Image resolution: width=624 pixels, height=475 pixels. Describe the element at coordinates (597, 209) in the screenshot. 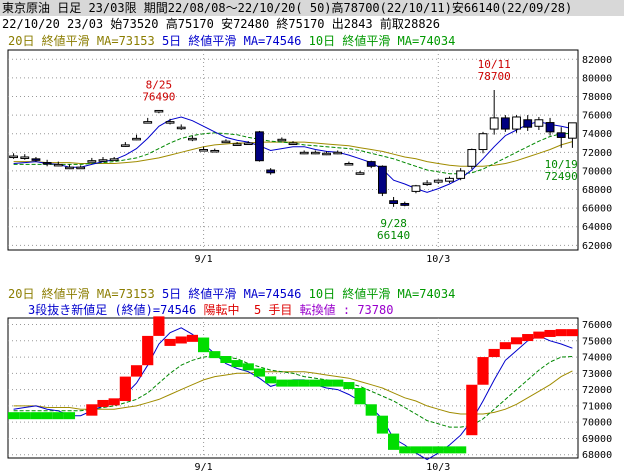

I see `panel1-y-tick-label: 66000` at that location.